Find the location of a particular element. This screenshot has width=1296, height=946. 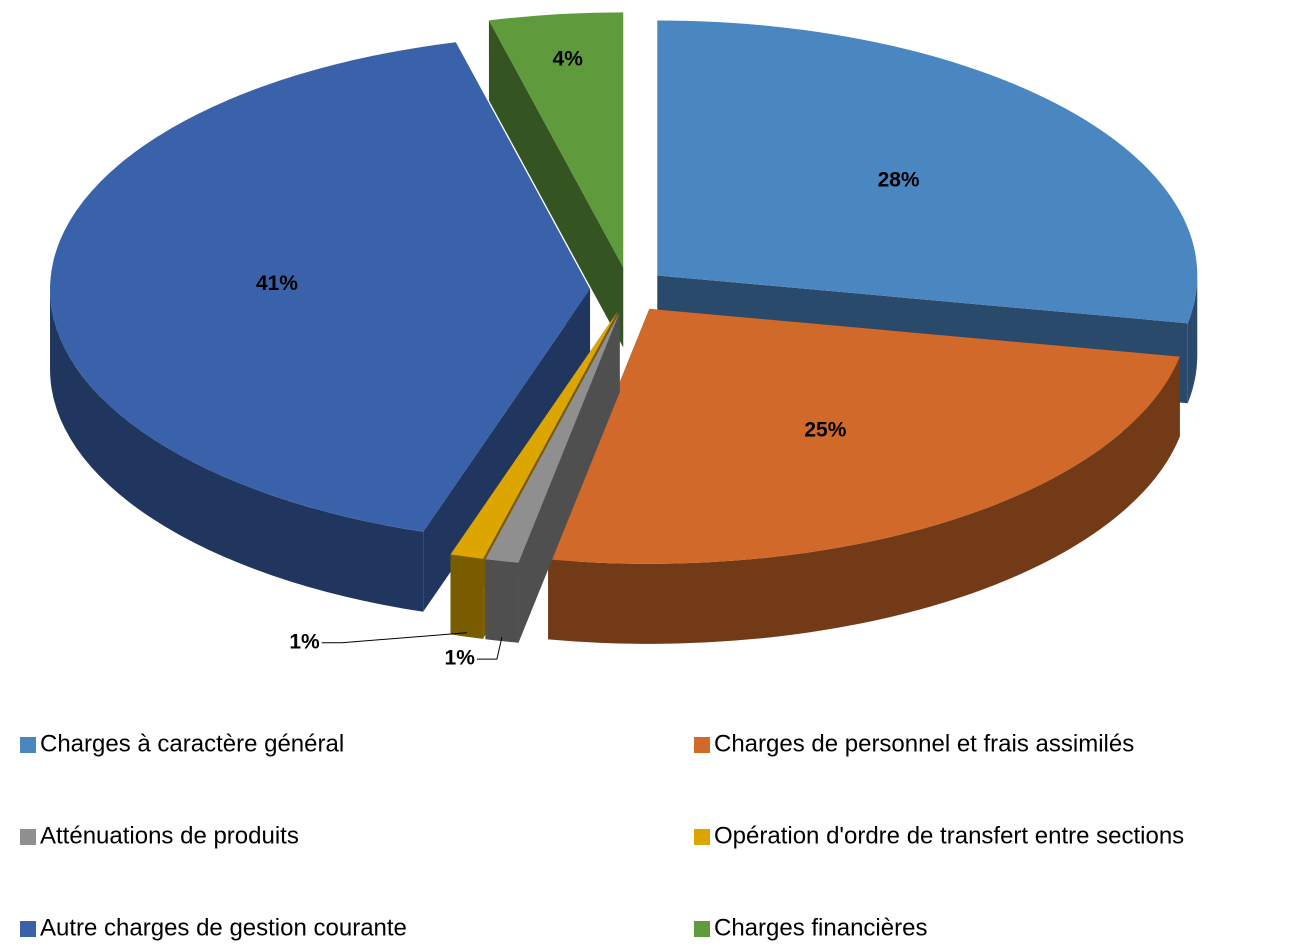

legend-label: Charges financières is located at coordinates (820, 927).